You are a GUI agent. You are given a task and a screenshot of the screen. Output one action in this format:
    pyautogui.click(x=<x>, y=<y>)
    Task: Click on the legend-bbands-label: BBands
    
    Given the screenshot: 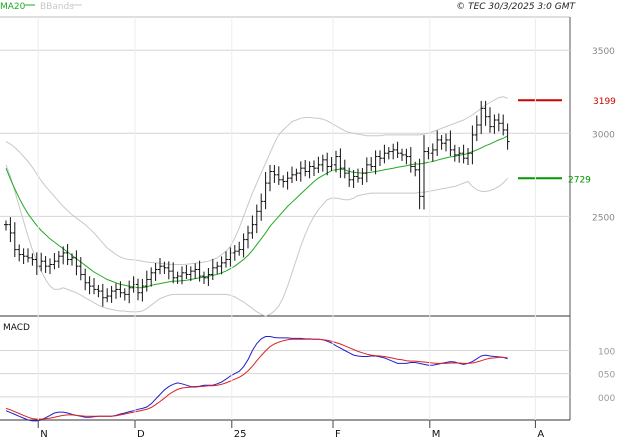 What is the action you would take?
    pyautogui.click(x=57, y=7)
    